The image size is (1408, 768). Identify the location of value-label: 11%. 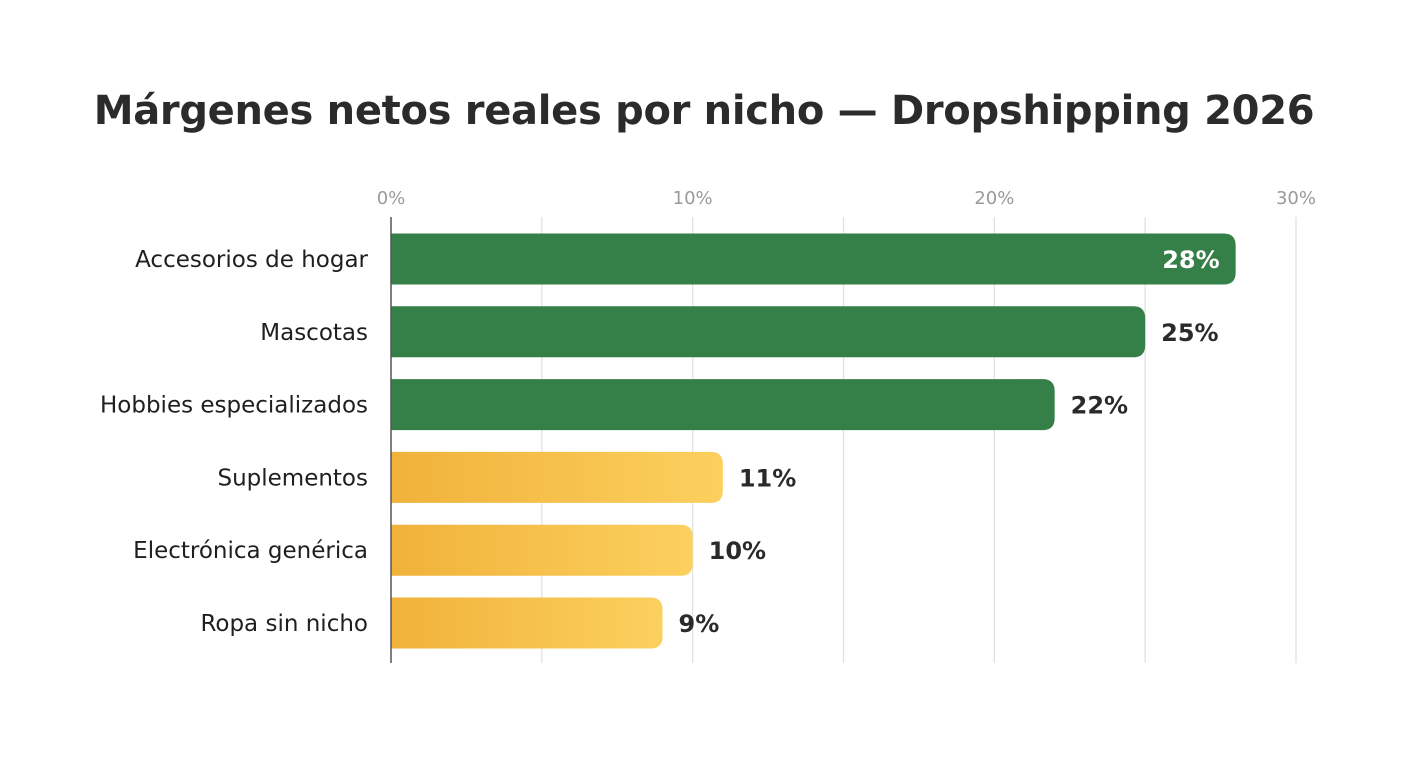
(767, 478).